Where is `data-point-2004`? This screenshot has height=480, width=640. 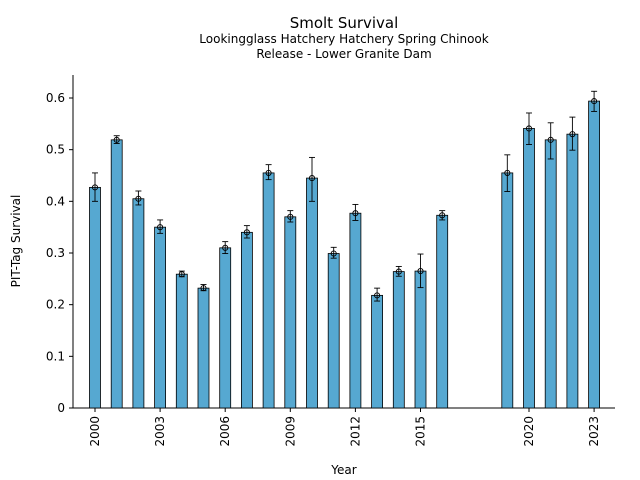 data-point-2004 is located at coordinates (181, 274).